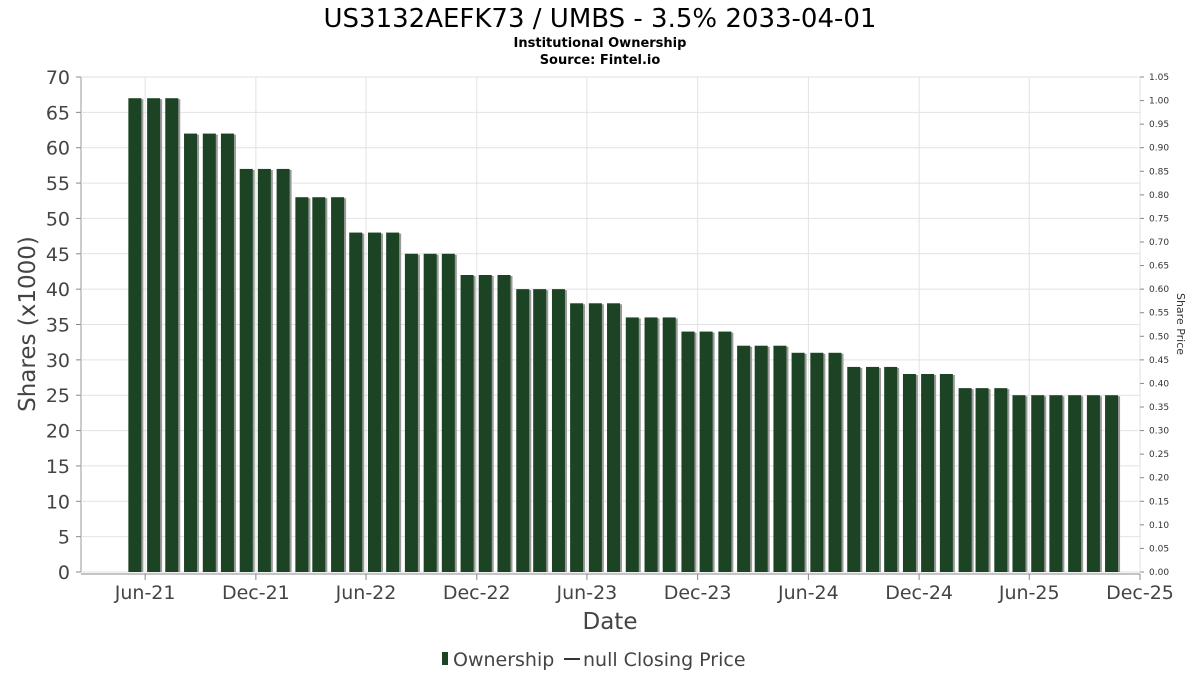 The image size is (1200, 675). Describe the element at coordinates (58, 255) in the screenshot. I see `y-tick-label: 45` at that location.